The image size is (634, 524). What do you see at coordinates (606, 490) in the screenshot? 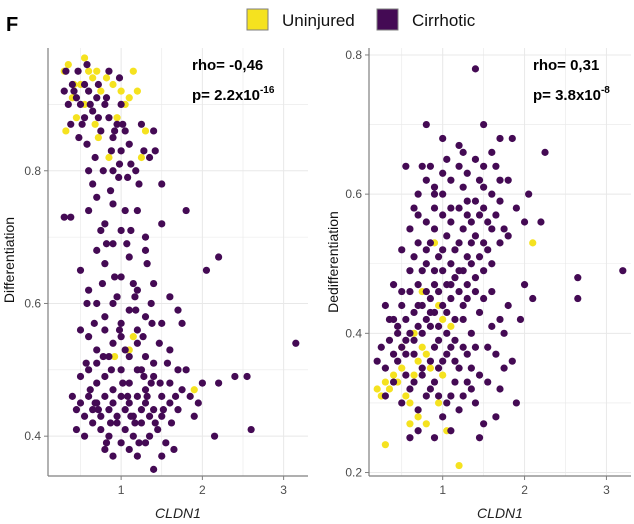
I see `x-tick-label: 3` at bounding box center [606, 490].